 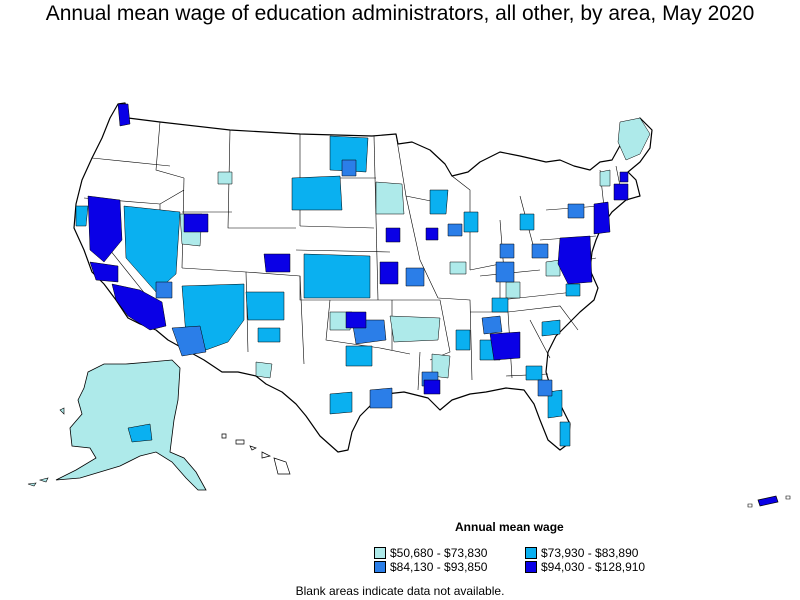 What do you see at coordinates (269, 335) in the screenshot?
I see `area-new-mexico` at bounding box center [269, 335].